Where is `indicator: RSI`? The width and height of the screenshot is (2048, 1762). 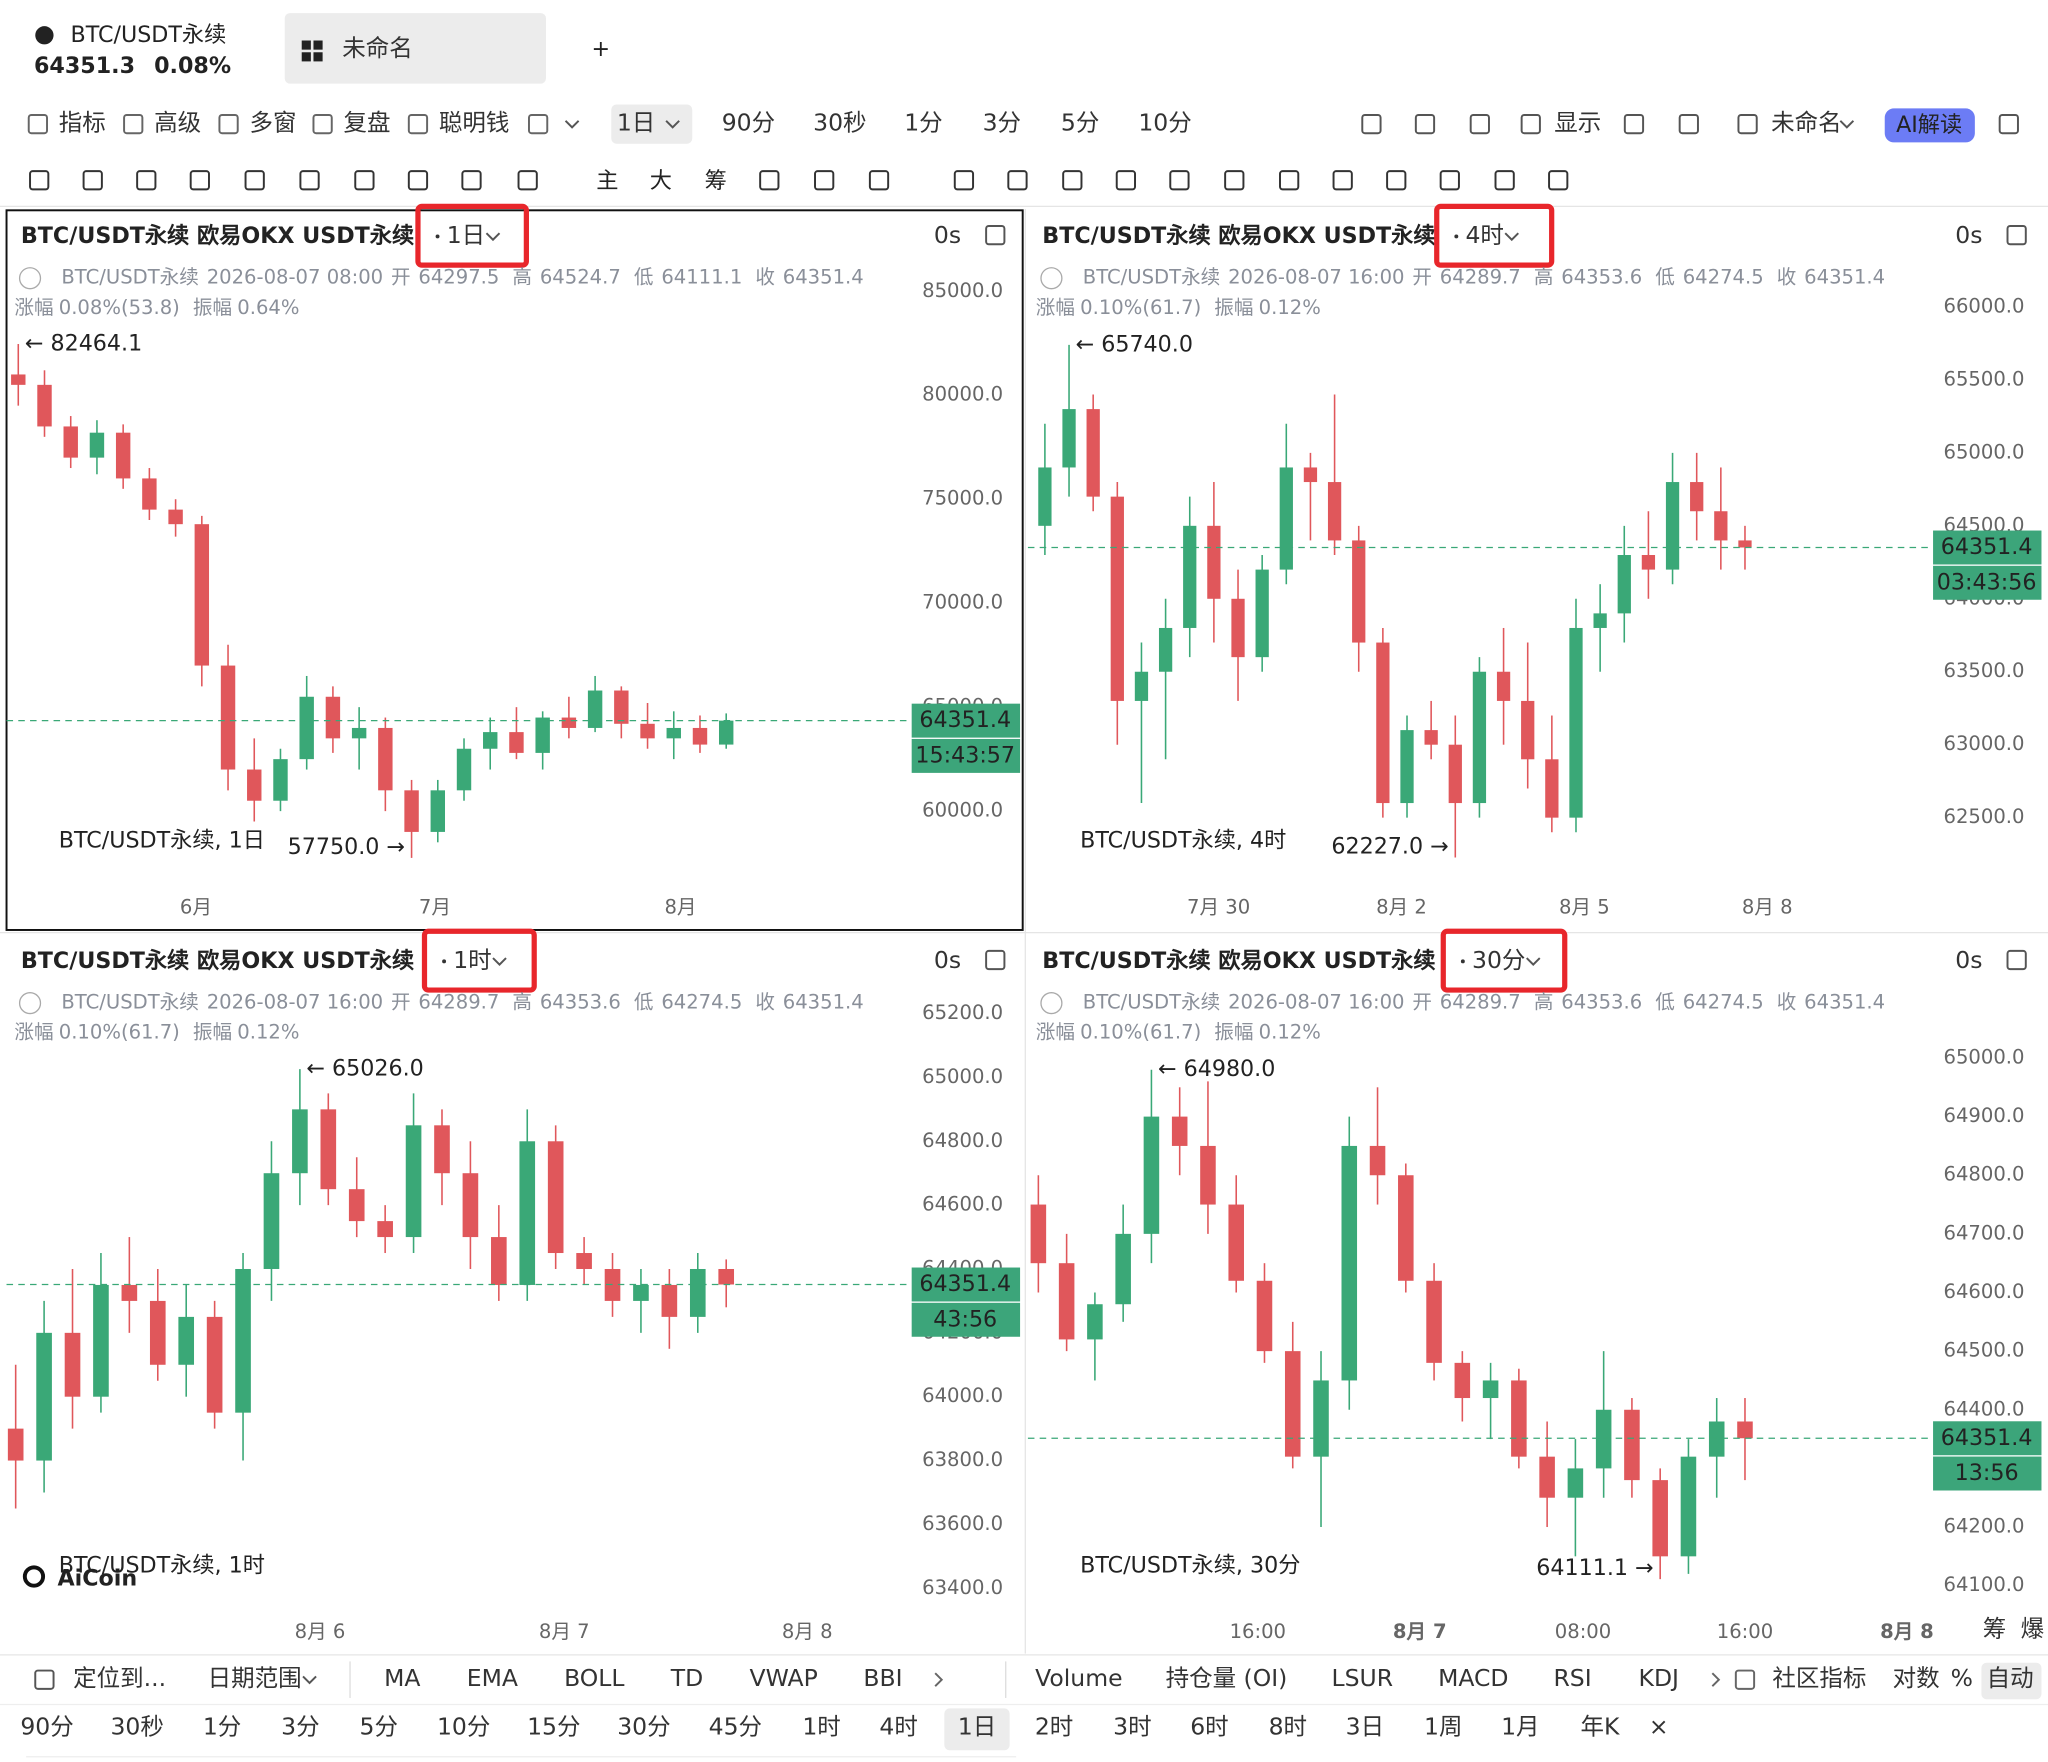 indicator: RSI is located at coordinates (1572, 1678).